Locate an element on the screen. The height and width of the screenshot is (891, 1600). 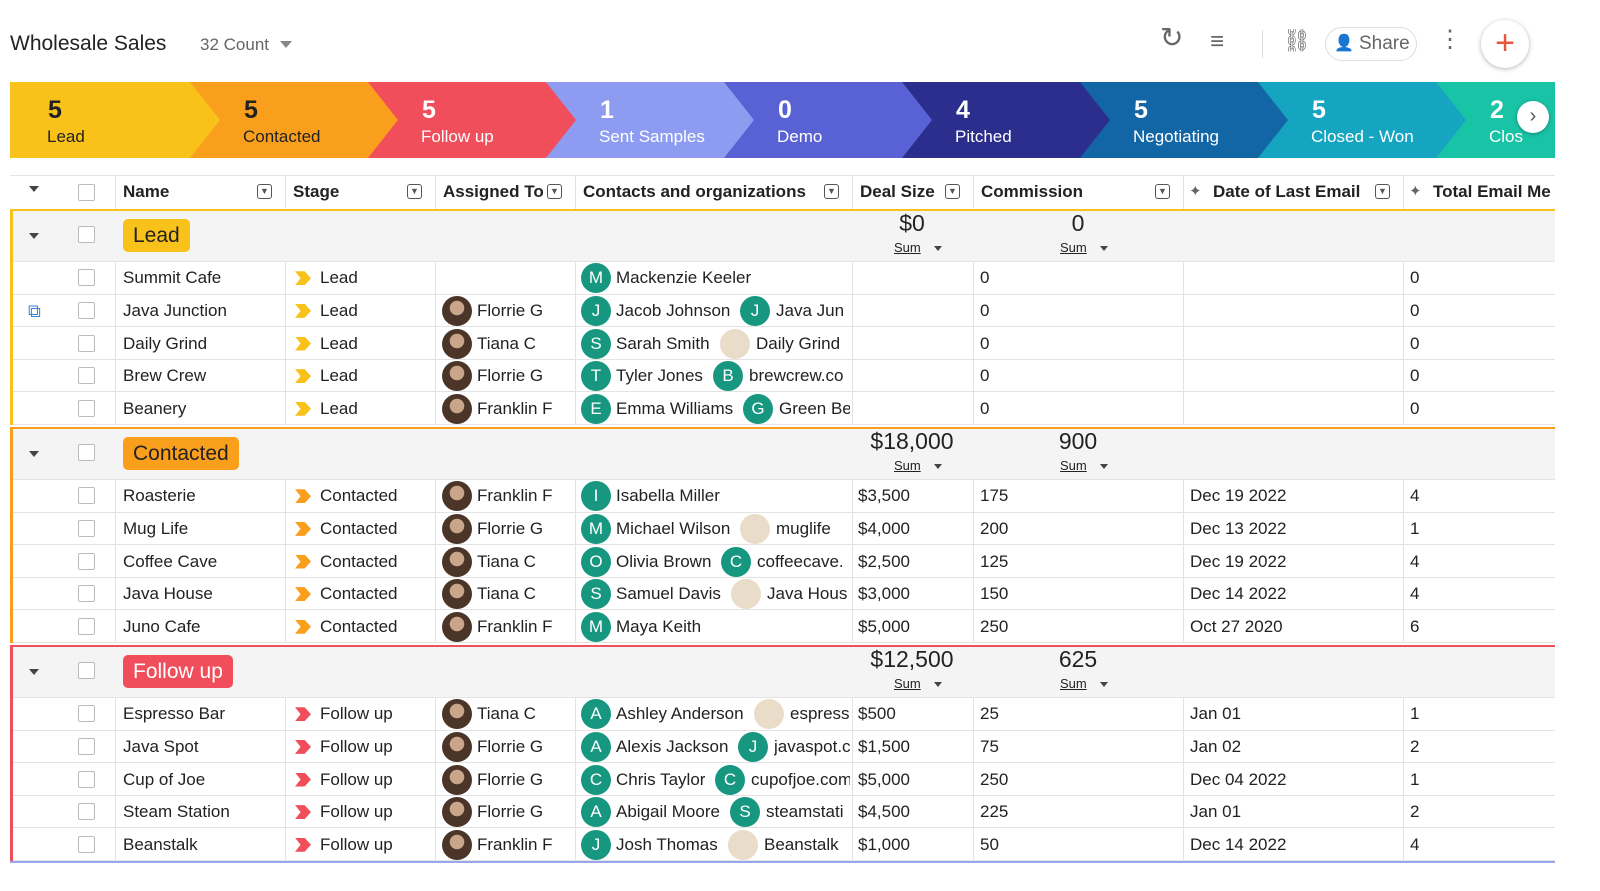
select-all is located at coordinates (86, 192).